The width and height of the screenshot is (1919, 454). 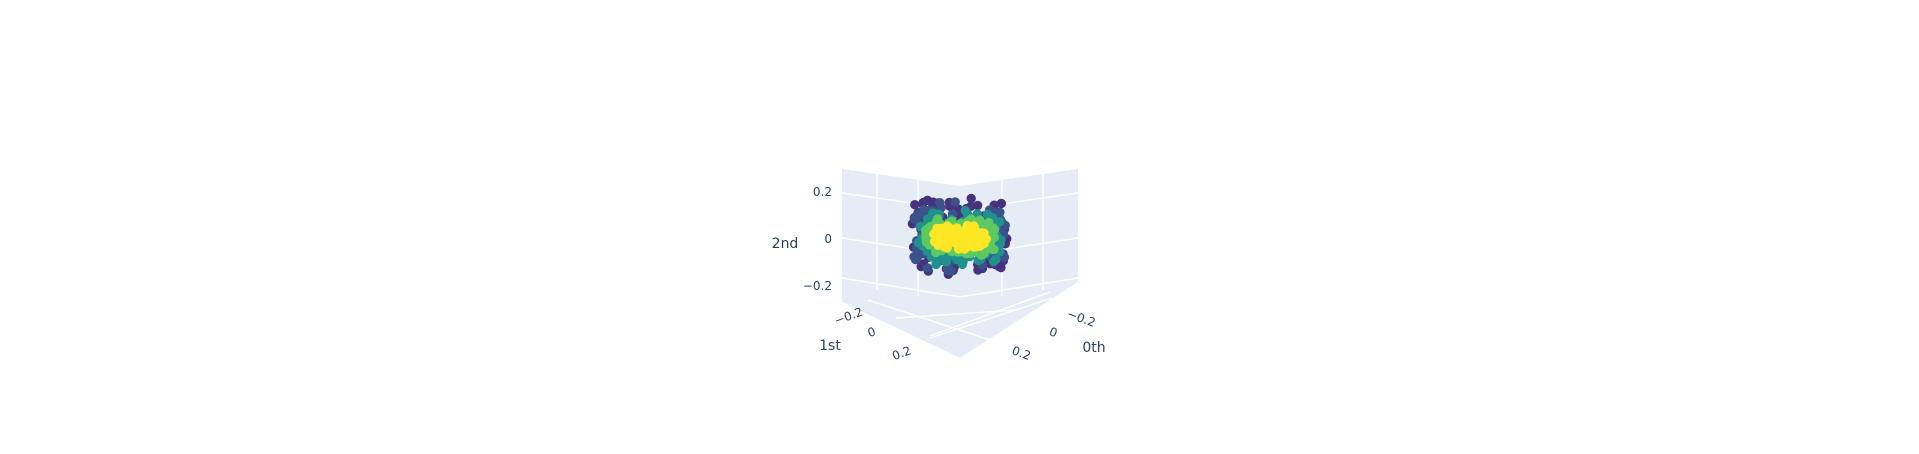 I want to click on x-tick-label: 0, so click(x=1053, y=332).